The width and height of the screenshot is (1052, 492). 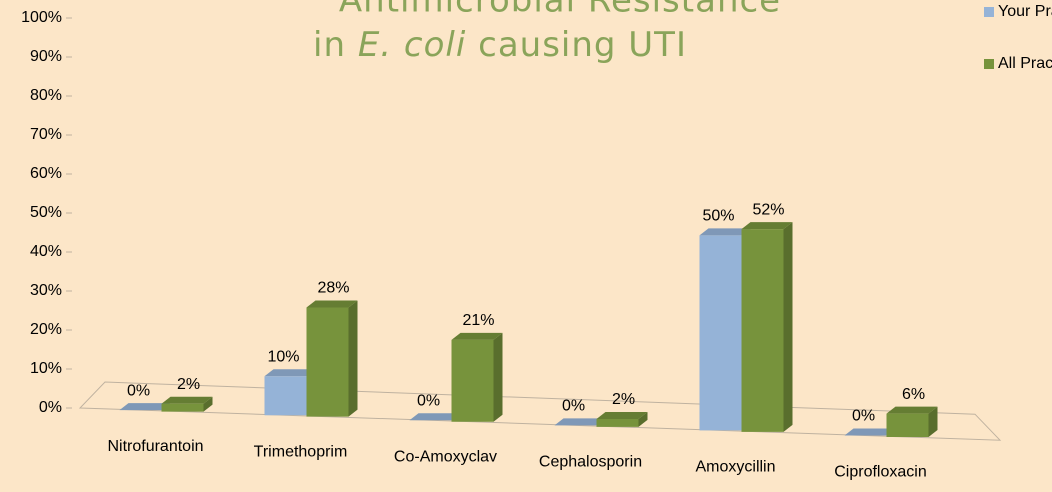 What do you see at coordinates (412, 45) in the screenshot?
I see `title-part: E. coli` at bounding box center [412, 45].